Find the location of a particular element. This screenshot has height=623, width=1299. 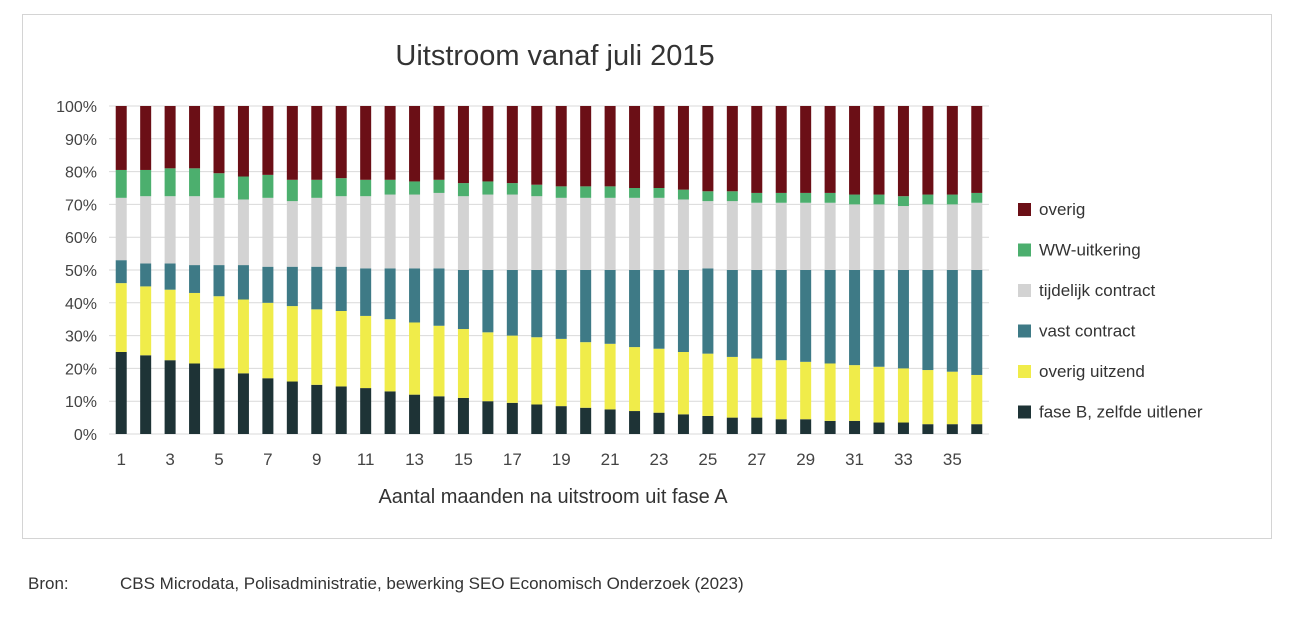

x-tick-label: 31 is located at coordinates (854, 459).